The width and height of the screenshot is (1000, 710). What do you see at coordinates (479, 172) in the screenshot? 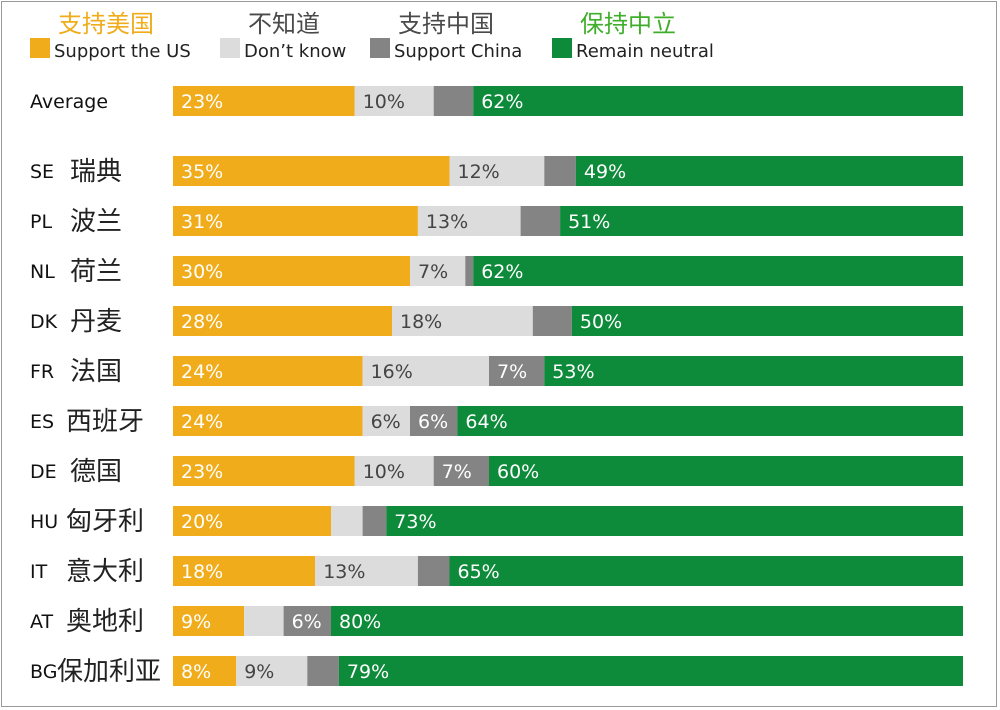
I see `data-label-dk: 12%` at bounding box center [479, 172].